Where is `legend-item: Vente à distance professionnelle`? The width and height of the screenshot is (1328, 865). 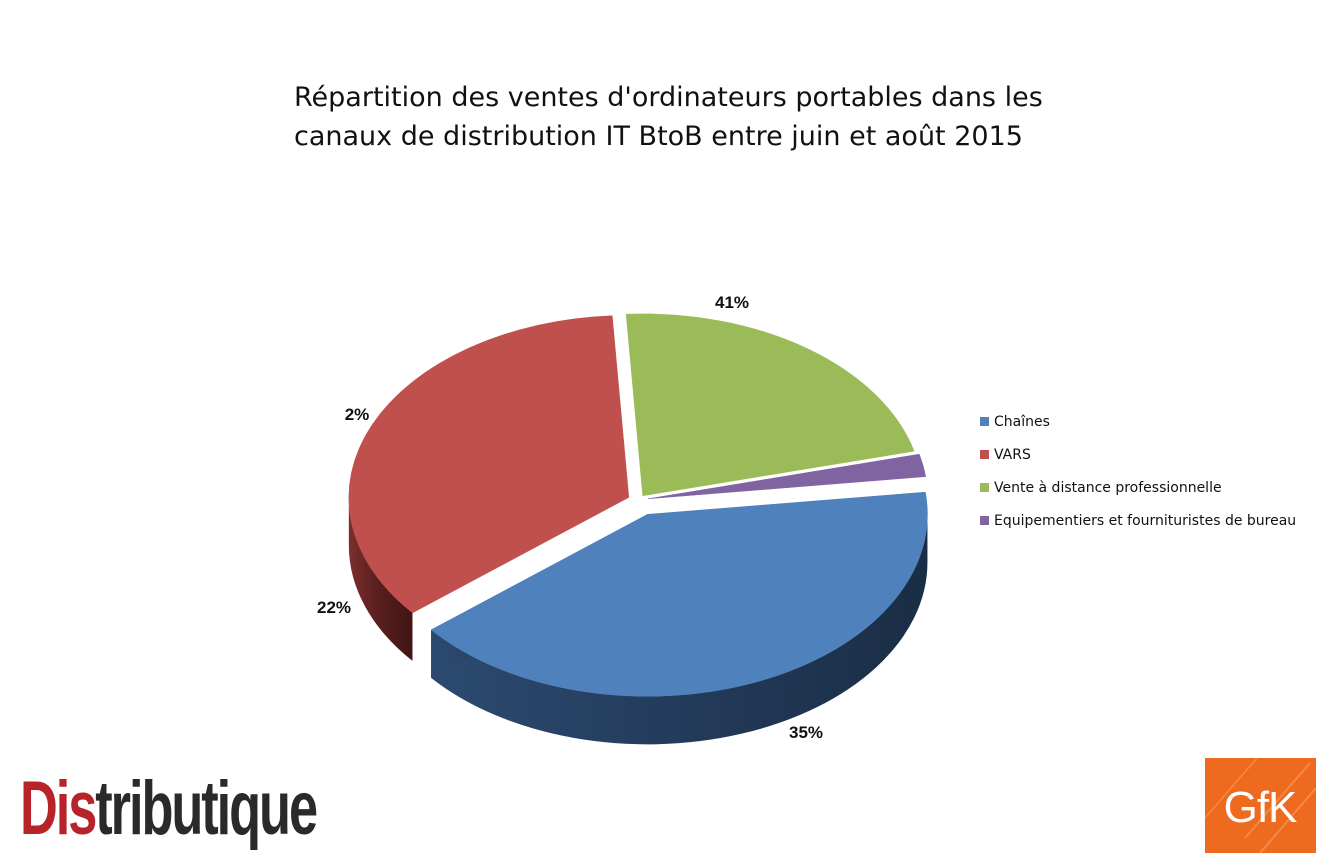
legend-item: Vente à distance professionnelle is located at coordinates (1138, 487).